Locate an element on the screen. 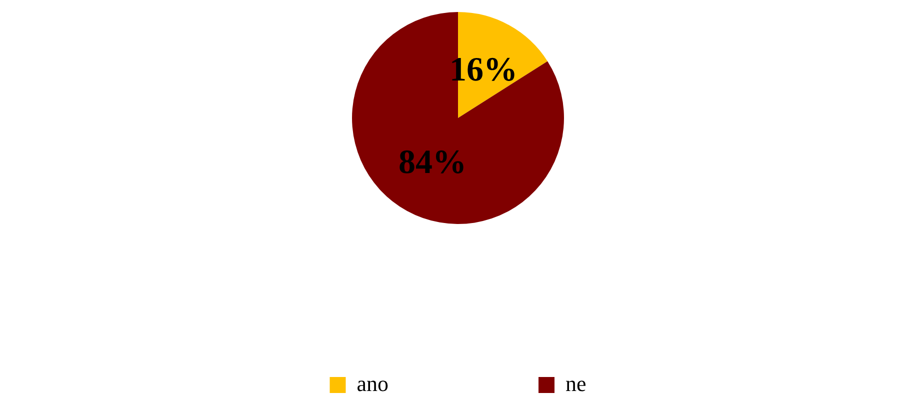 This screenshot has height=415, width=918. legend-label: ne is located at coordinates (576, 383).